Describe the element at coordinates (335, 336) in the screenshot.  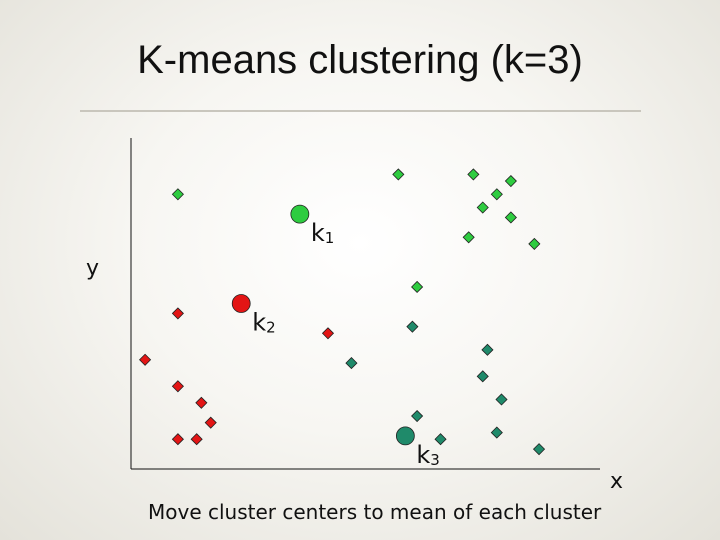
I see `cluster-centers: k1 k2 k3` at that location.